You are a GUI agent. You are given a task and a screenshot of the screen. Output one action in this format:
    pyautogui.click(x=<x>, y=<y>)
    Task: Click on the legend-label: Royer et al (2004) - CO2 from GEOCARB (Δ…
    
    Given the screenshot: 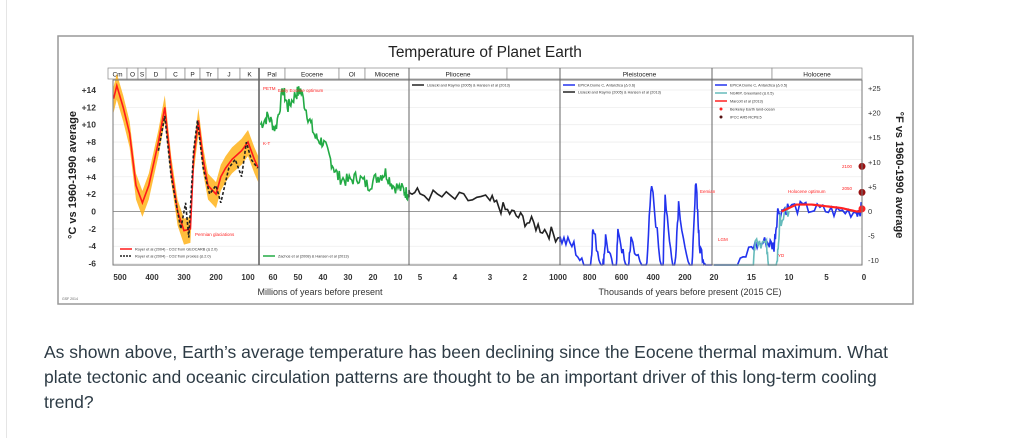 What is the action you would take?
    pyautogui.click(x=176, y=250)
    